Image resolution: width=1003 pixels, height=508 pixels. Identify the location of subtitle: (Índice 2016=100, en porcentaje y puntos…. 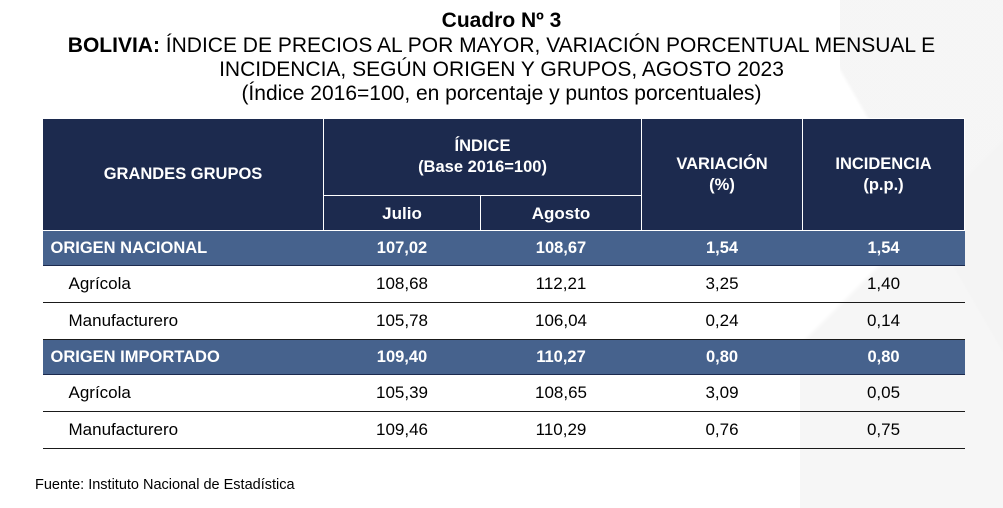
(501, 93).